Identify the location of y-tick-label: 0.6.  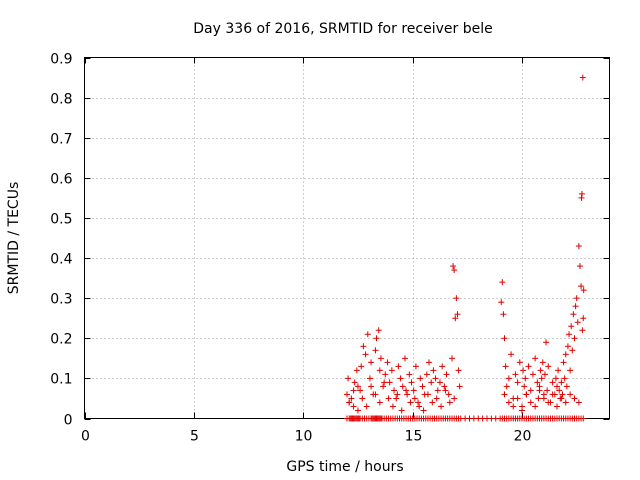
(61, 180).